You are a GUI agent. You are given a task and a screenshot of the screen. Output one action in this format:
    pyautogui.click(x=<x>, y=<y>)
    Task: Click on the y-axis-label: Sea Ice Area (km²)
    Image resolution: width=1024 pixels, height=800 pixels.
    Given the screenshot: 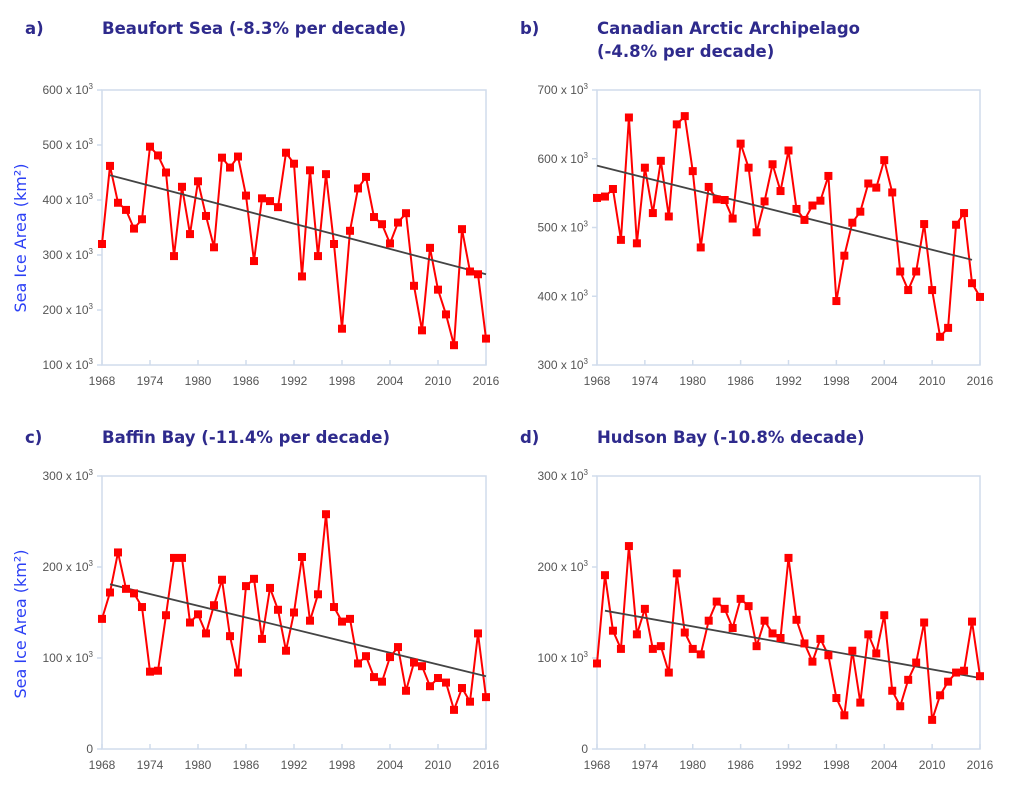 What is the action you would take?
    pyautogui.click(x=20, y=624)
    